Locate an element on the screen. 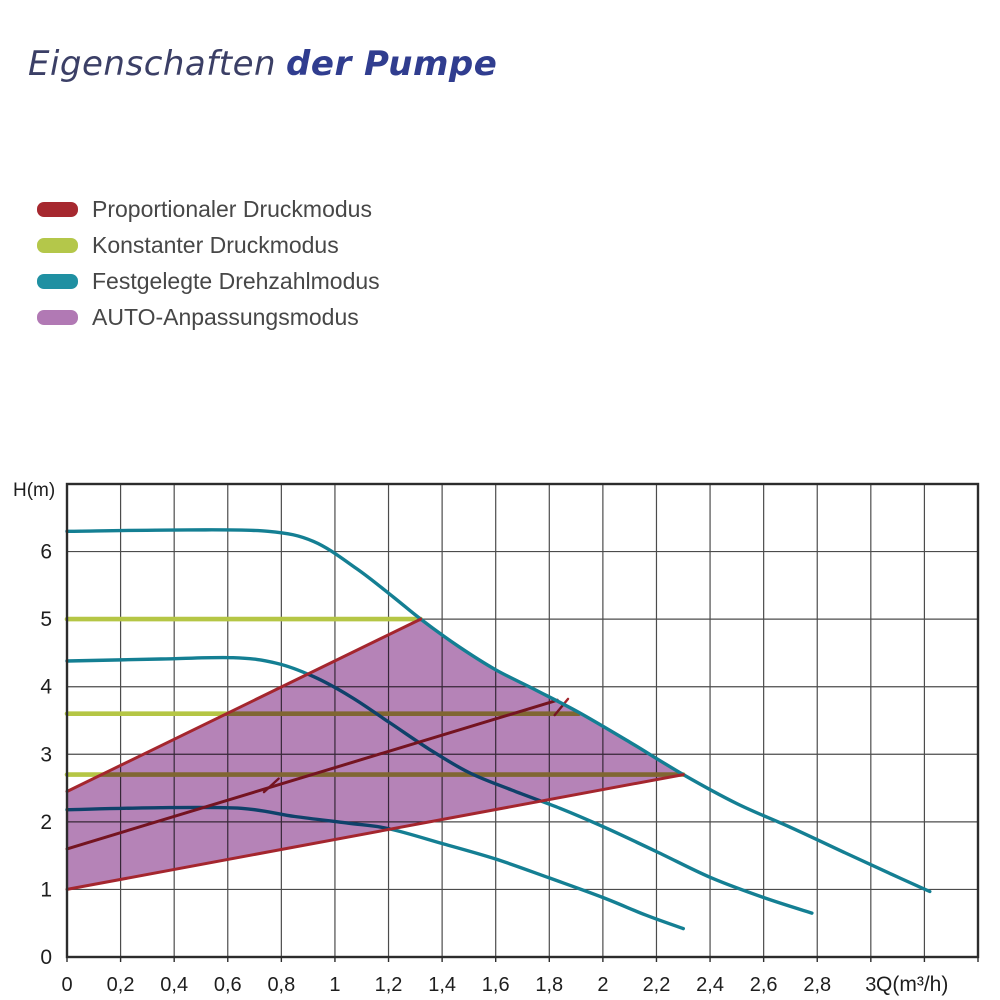 Image resolution: width=1000 pixels, height=1000 pixels. x-axis-label: Q(m³/h) is located at coordinates (912, 984).